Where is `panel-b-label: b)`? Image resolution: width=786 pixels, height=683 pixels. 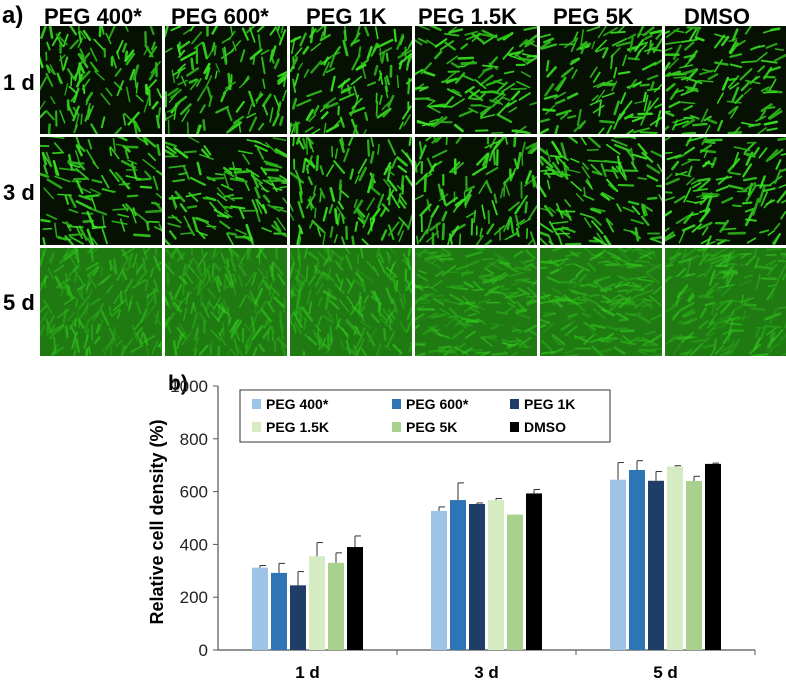 panel-b-label: b) is located at coordinates (178, 383).